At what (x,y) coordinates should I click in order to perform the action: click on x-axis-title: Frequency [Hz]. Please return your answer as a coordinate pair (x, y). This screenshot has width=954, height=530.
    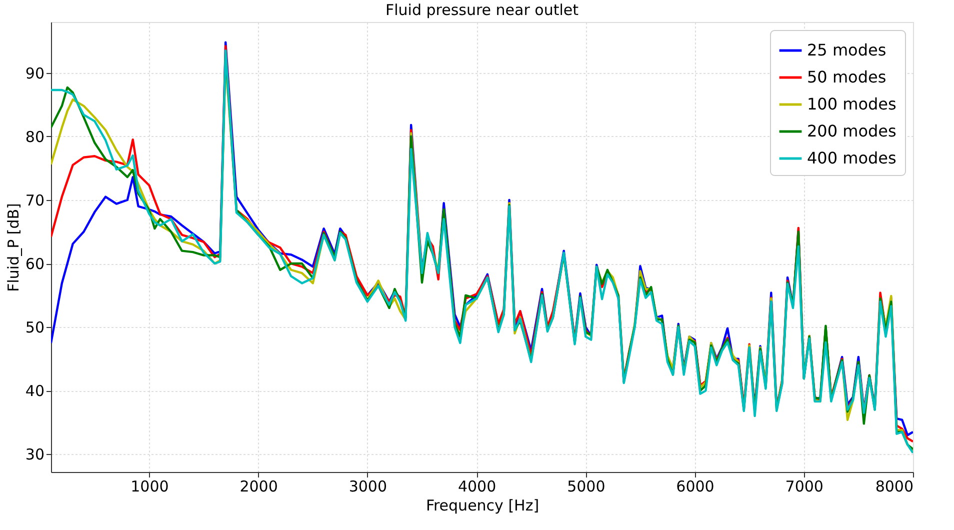
    Looking at the image, I should click on (483, 505).